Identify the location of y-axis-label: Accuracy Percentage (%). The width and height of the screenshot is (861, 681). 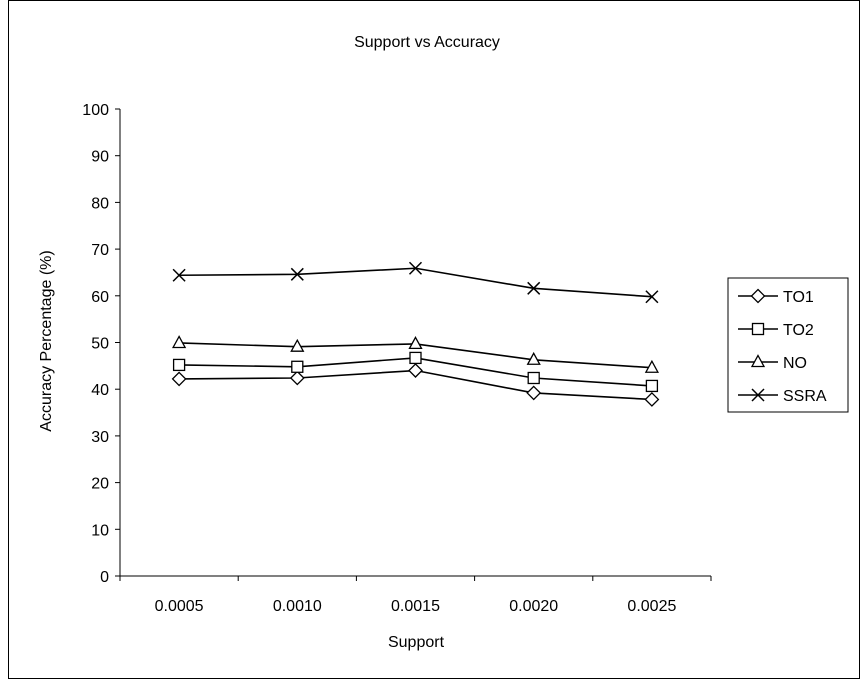
(46, 340).